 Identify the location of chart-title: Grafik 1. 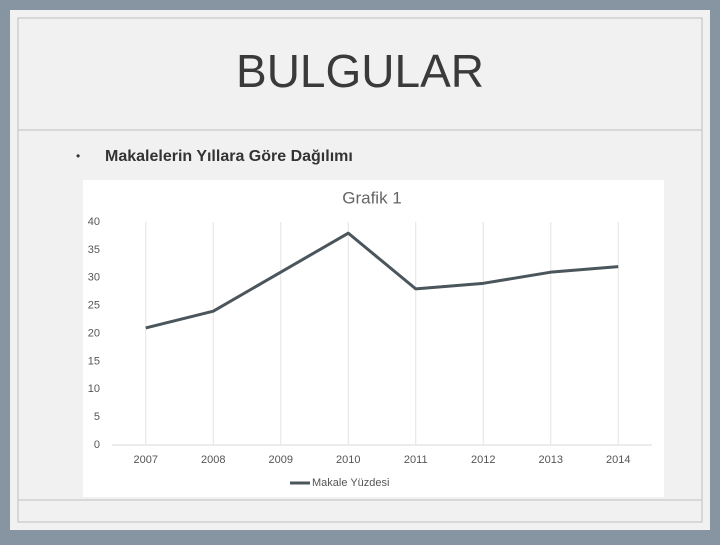
(372, 197).